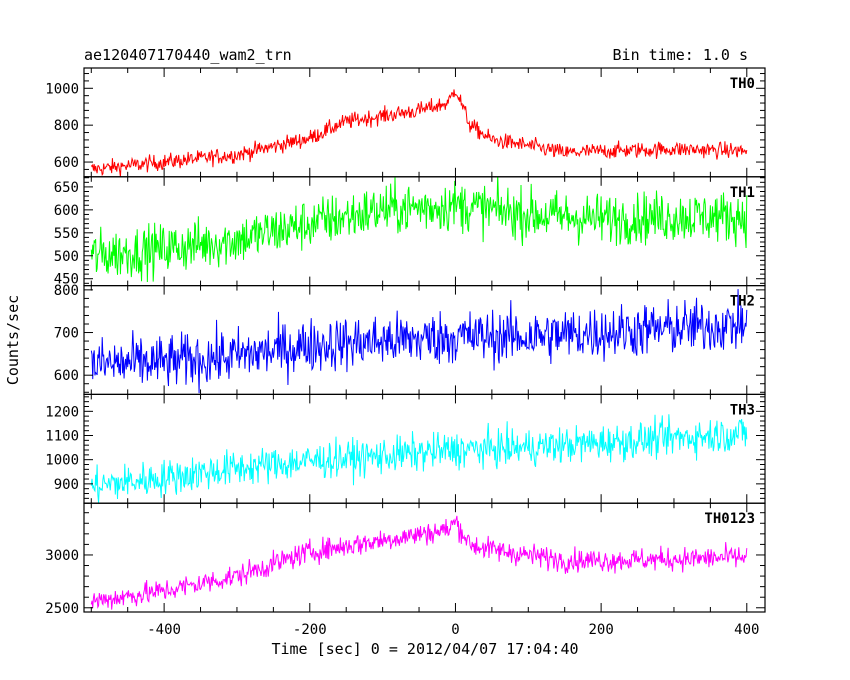 The image size is (850, 680). I want to click on panel-name: TH0, so click(742, 84).